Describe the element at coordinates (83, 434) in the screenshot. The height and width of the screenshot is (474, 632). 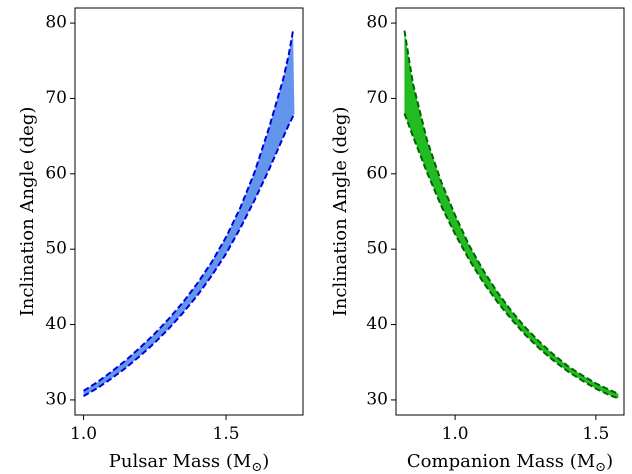
I see `pulsar-mass-x-tick-label: 1.0` at that location.